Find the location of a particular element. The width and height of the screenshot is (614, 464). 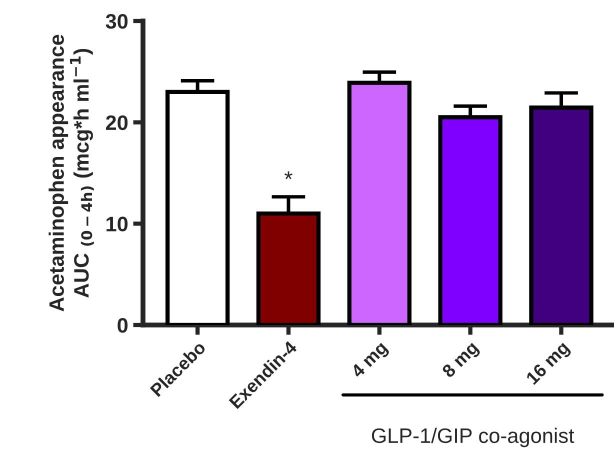

y-tick-label: 20 is located at coordinates (117, 122).